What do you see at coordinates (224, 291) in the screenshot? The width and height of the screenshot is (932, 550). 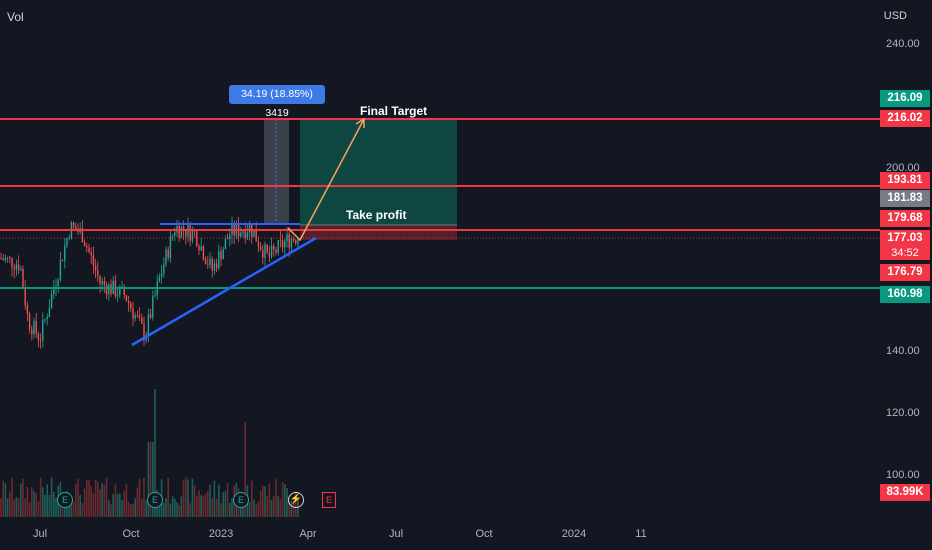 I see `trend-line` at bounding box center [224, 291].